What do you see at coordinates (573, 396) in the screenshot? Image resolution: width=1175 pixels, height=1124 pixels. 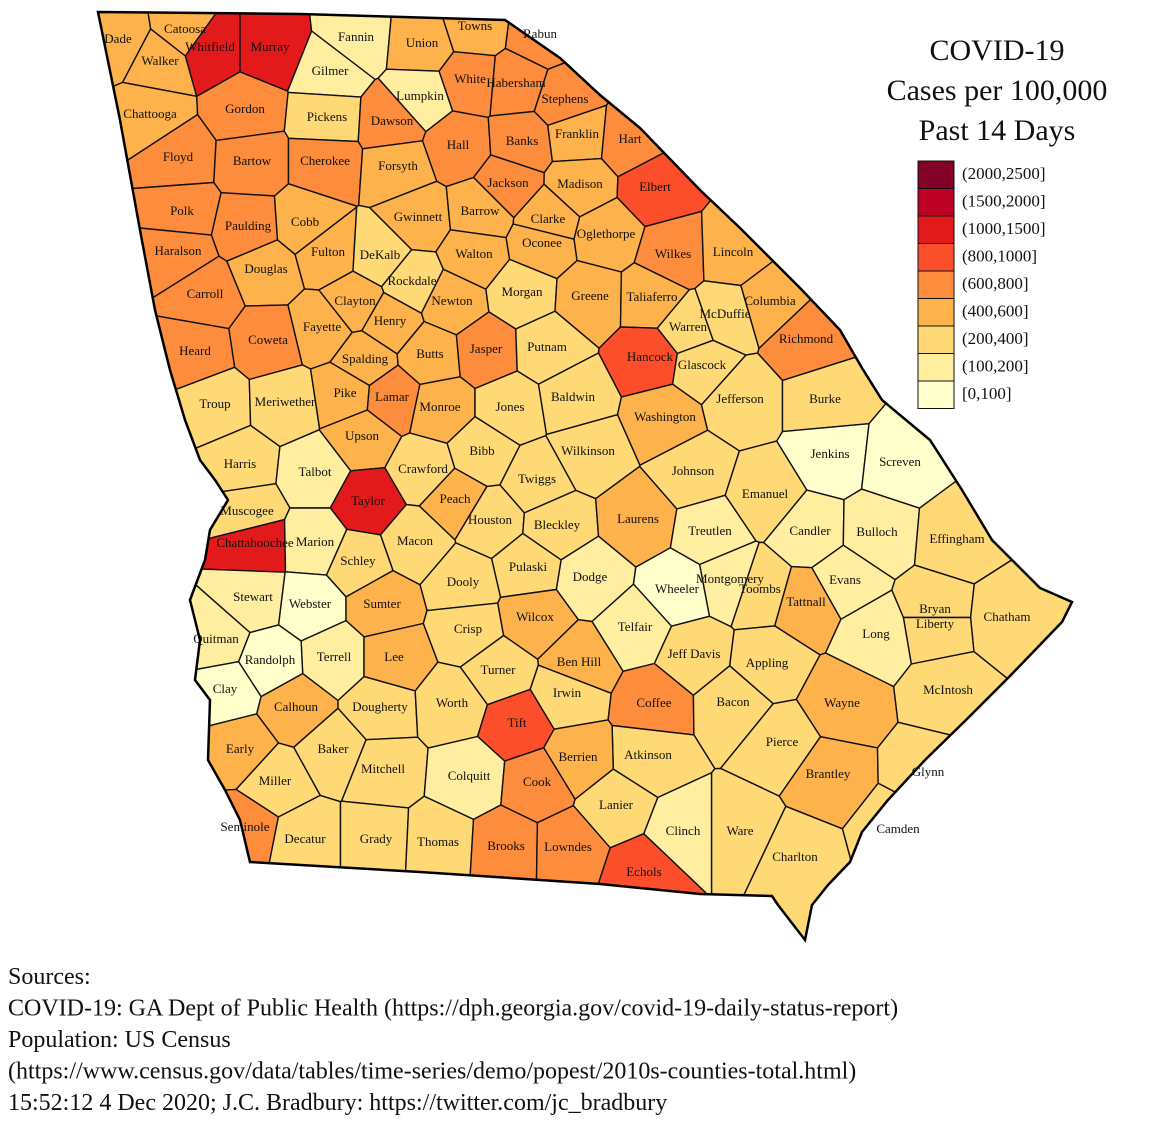 I see `county-label: Baldwin` at bounding box center [573, 396].